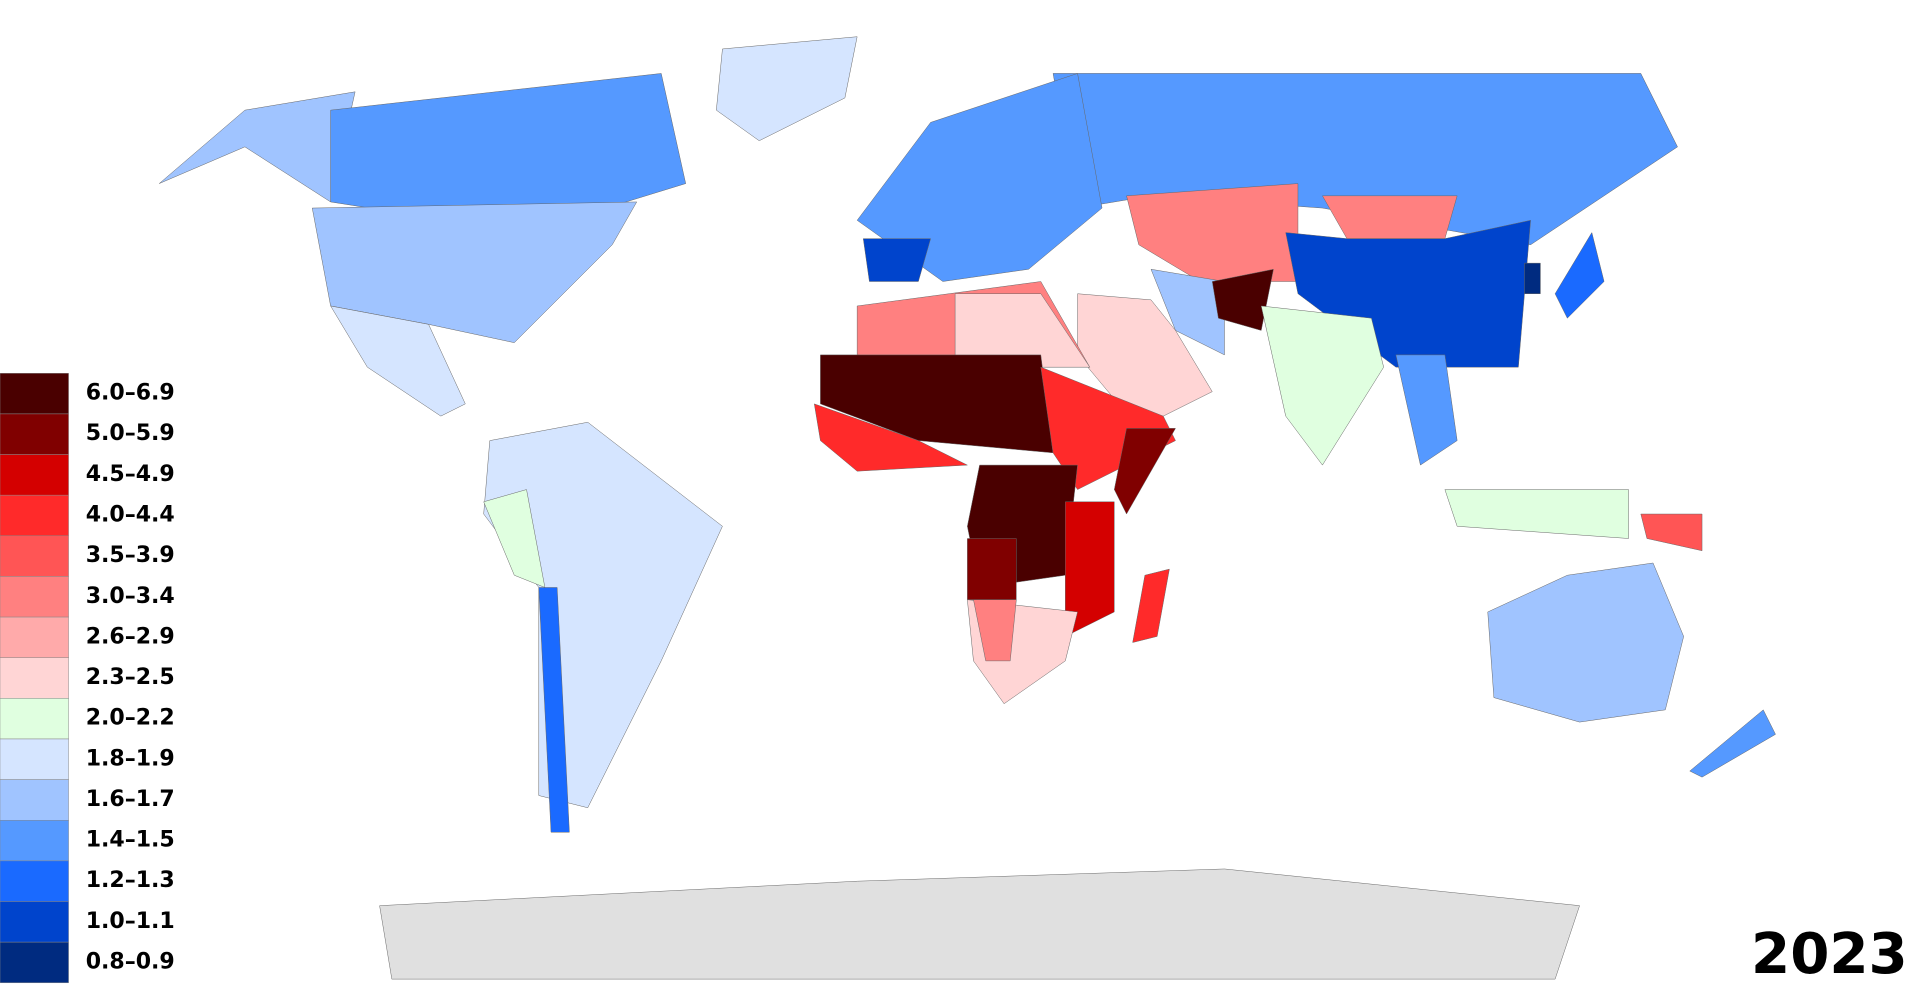  I want to click on chile, so click(554, 710).